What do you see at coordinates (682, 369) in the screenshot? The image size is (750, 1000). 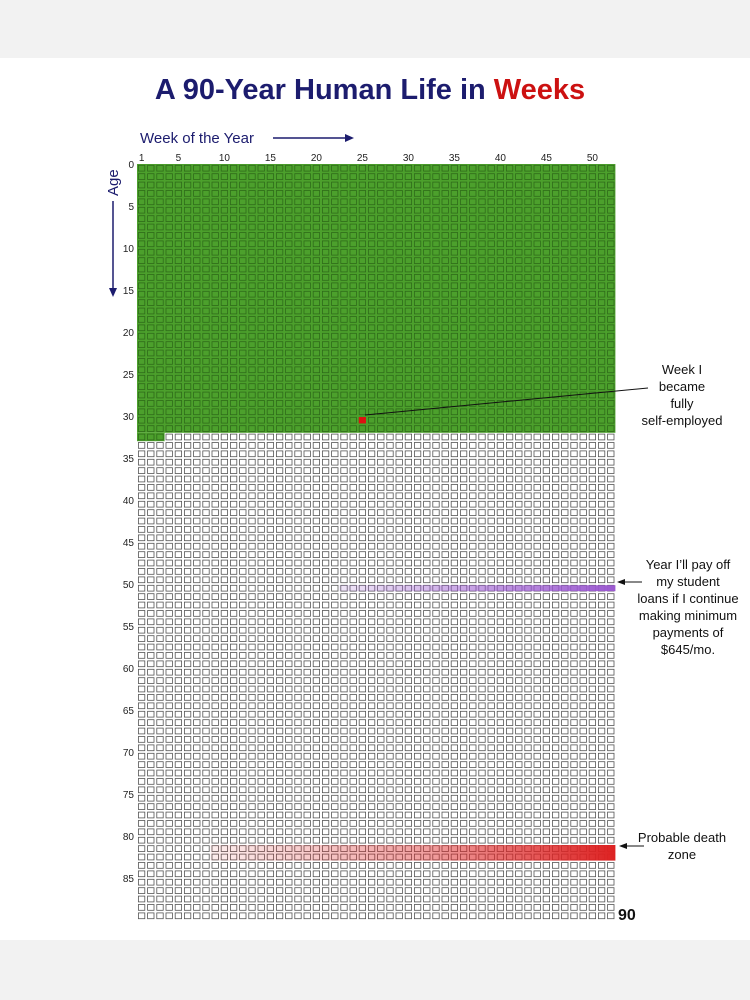 I see `annotation-line: Week I` at bounding box center [682, 369].